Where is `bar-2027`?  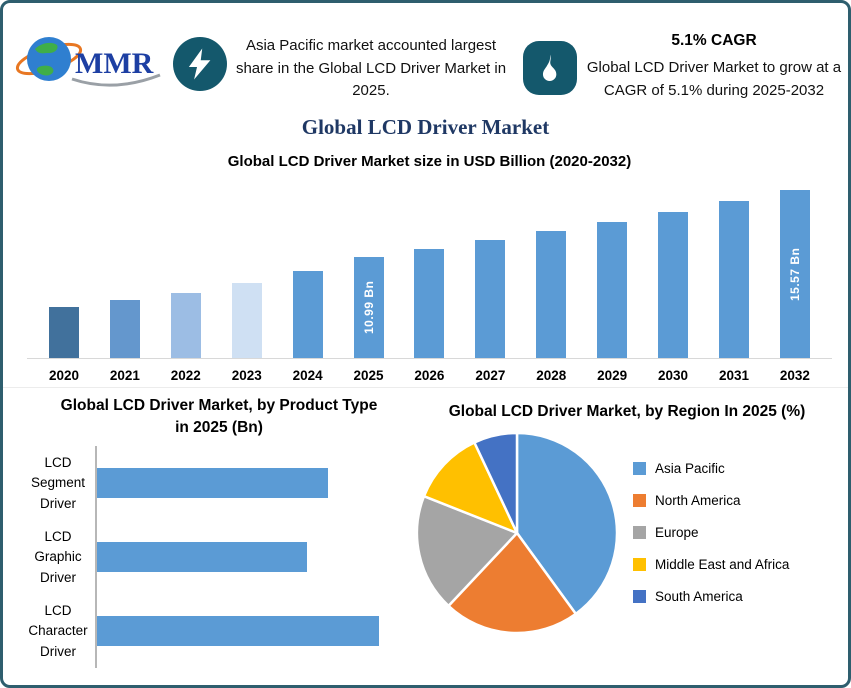
bar-2027 is located at coordinates (490, 299).